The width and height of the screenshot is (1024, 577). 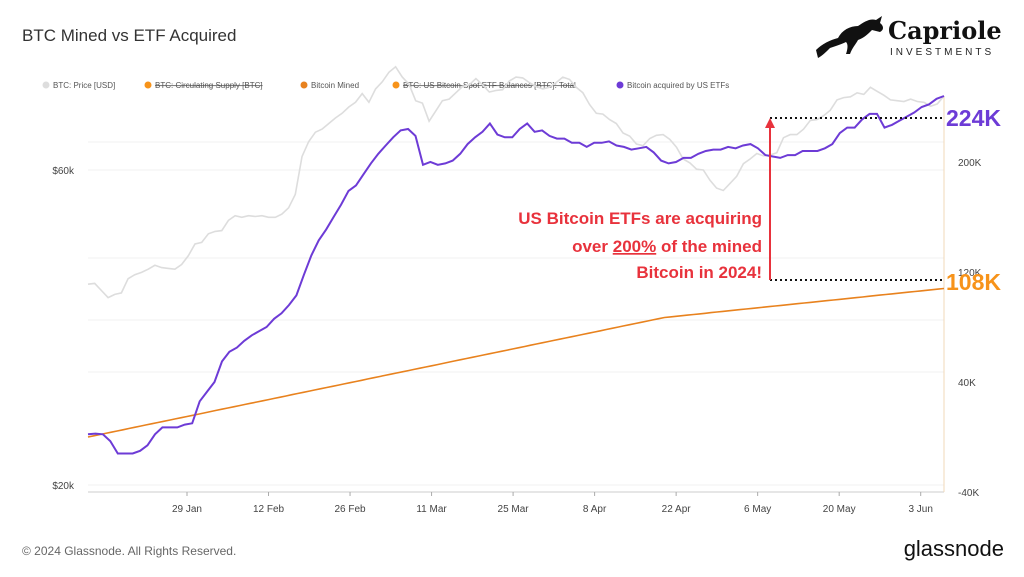 I want to click on y-right-ticks: 200K 120K 40K -40K, so click(x=970, y=328).